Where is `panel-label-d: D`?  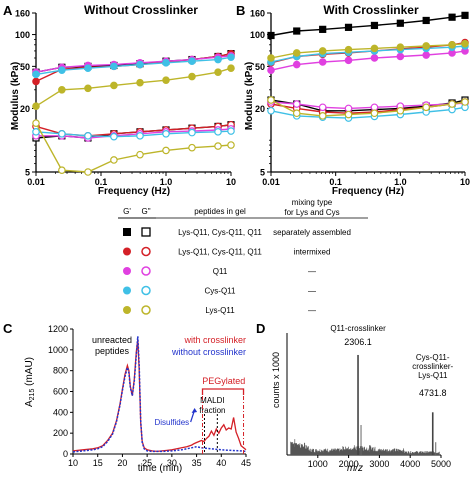
panel-label-d: D is located at coordinates (260, 328).